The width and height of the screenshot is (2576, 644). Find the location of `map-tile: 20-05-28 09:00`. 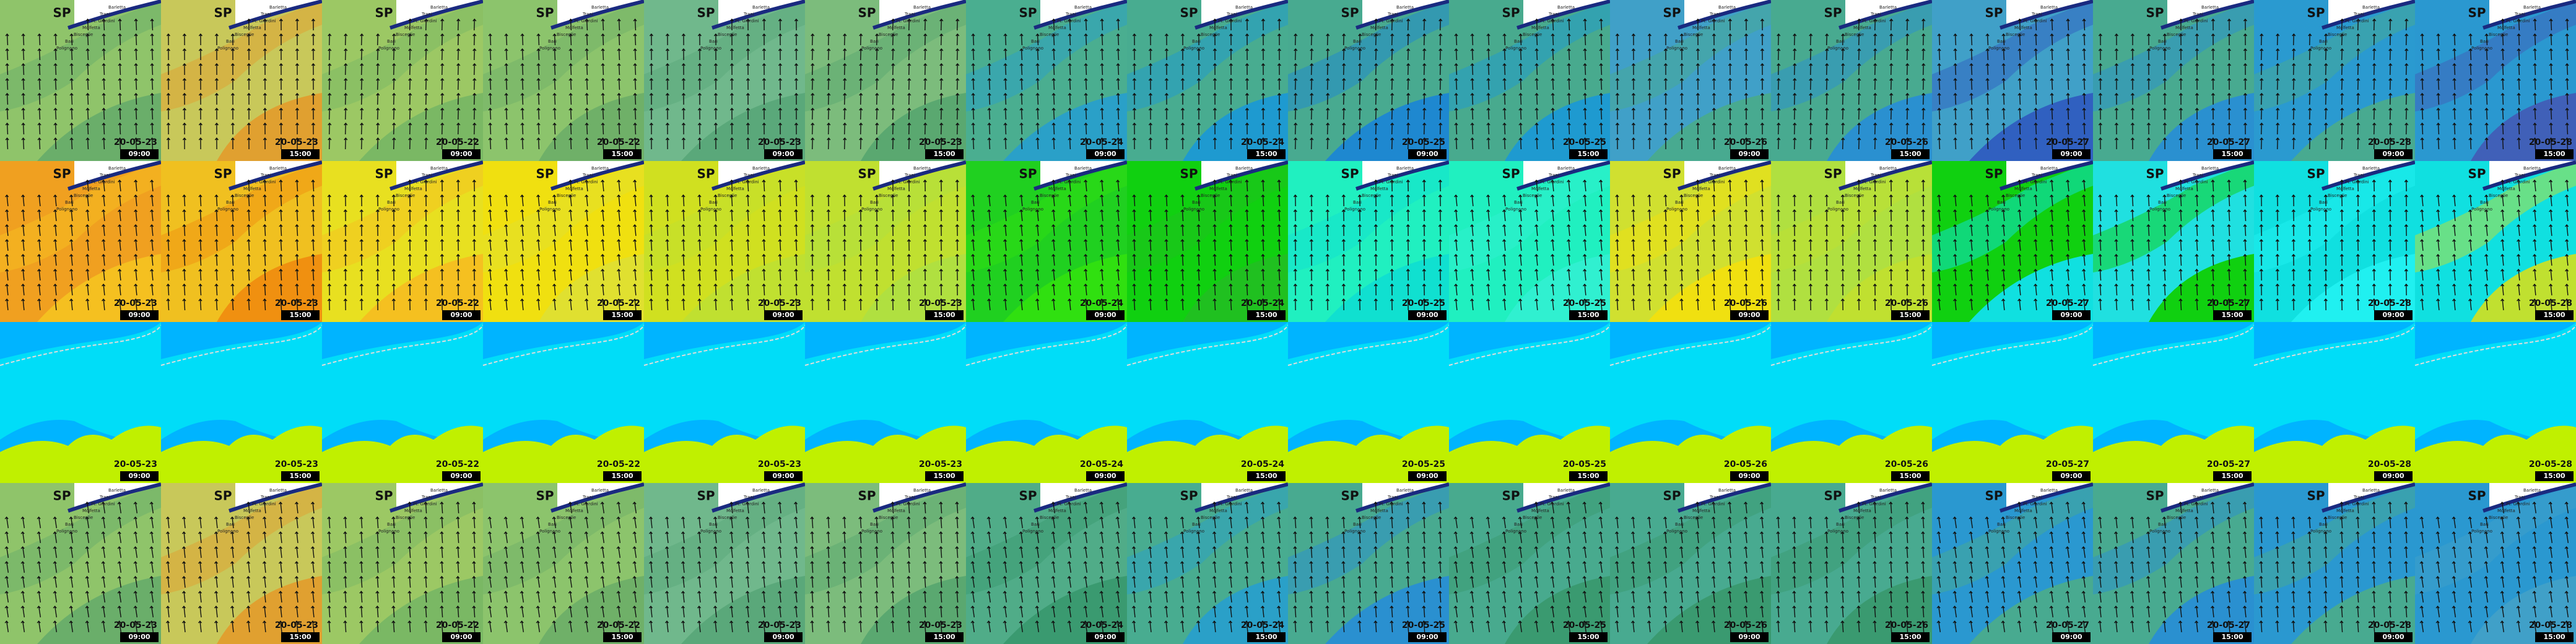

map-tile: 20-05-28 09:00 is located at coordinates (2334, 402).